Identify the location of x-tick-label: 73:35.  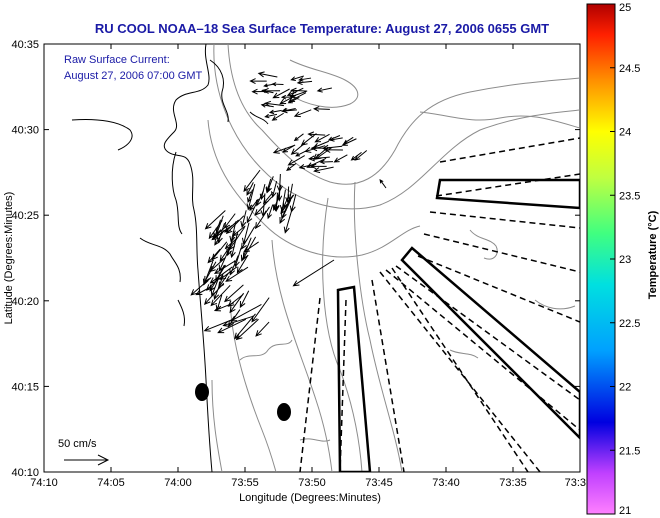
(513, 483).